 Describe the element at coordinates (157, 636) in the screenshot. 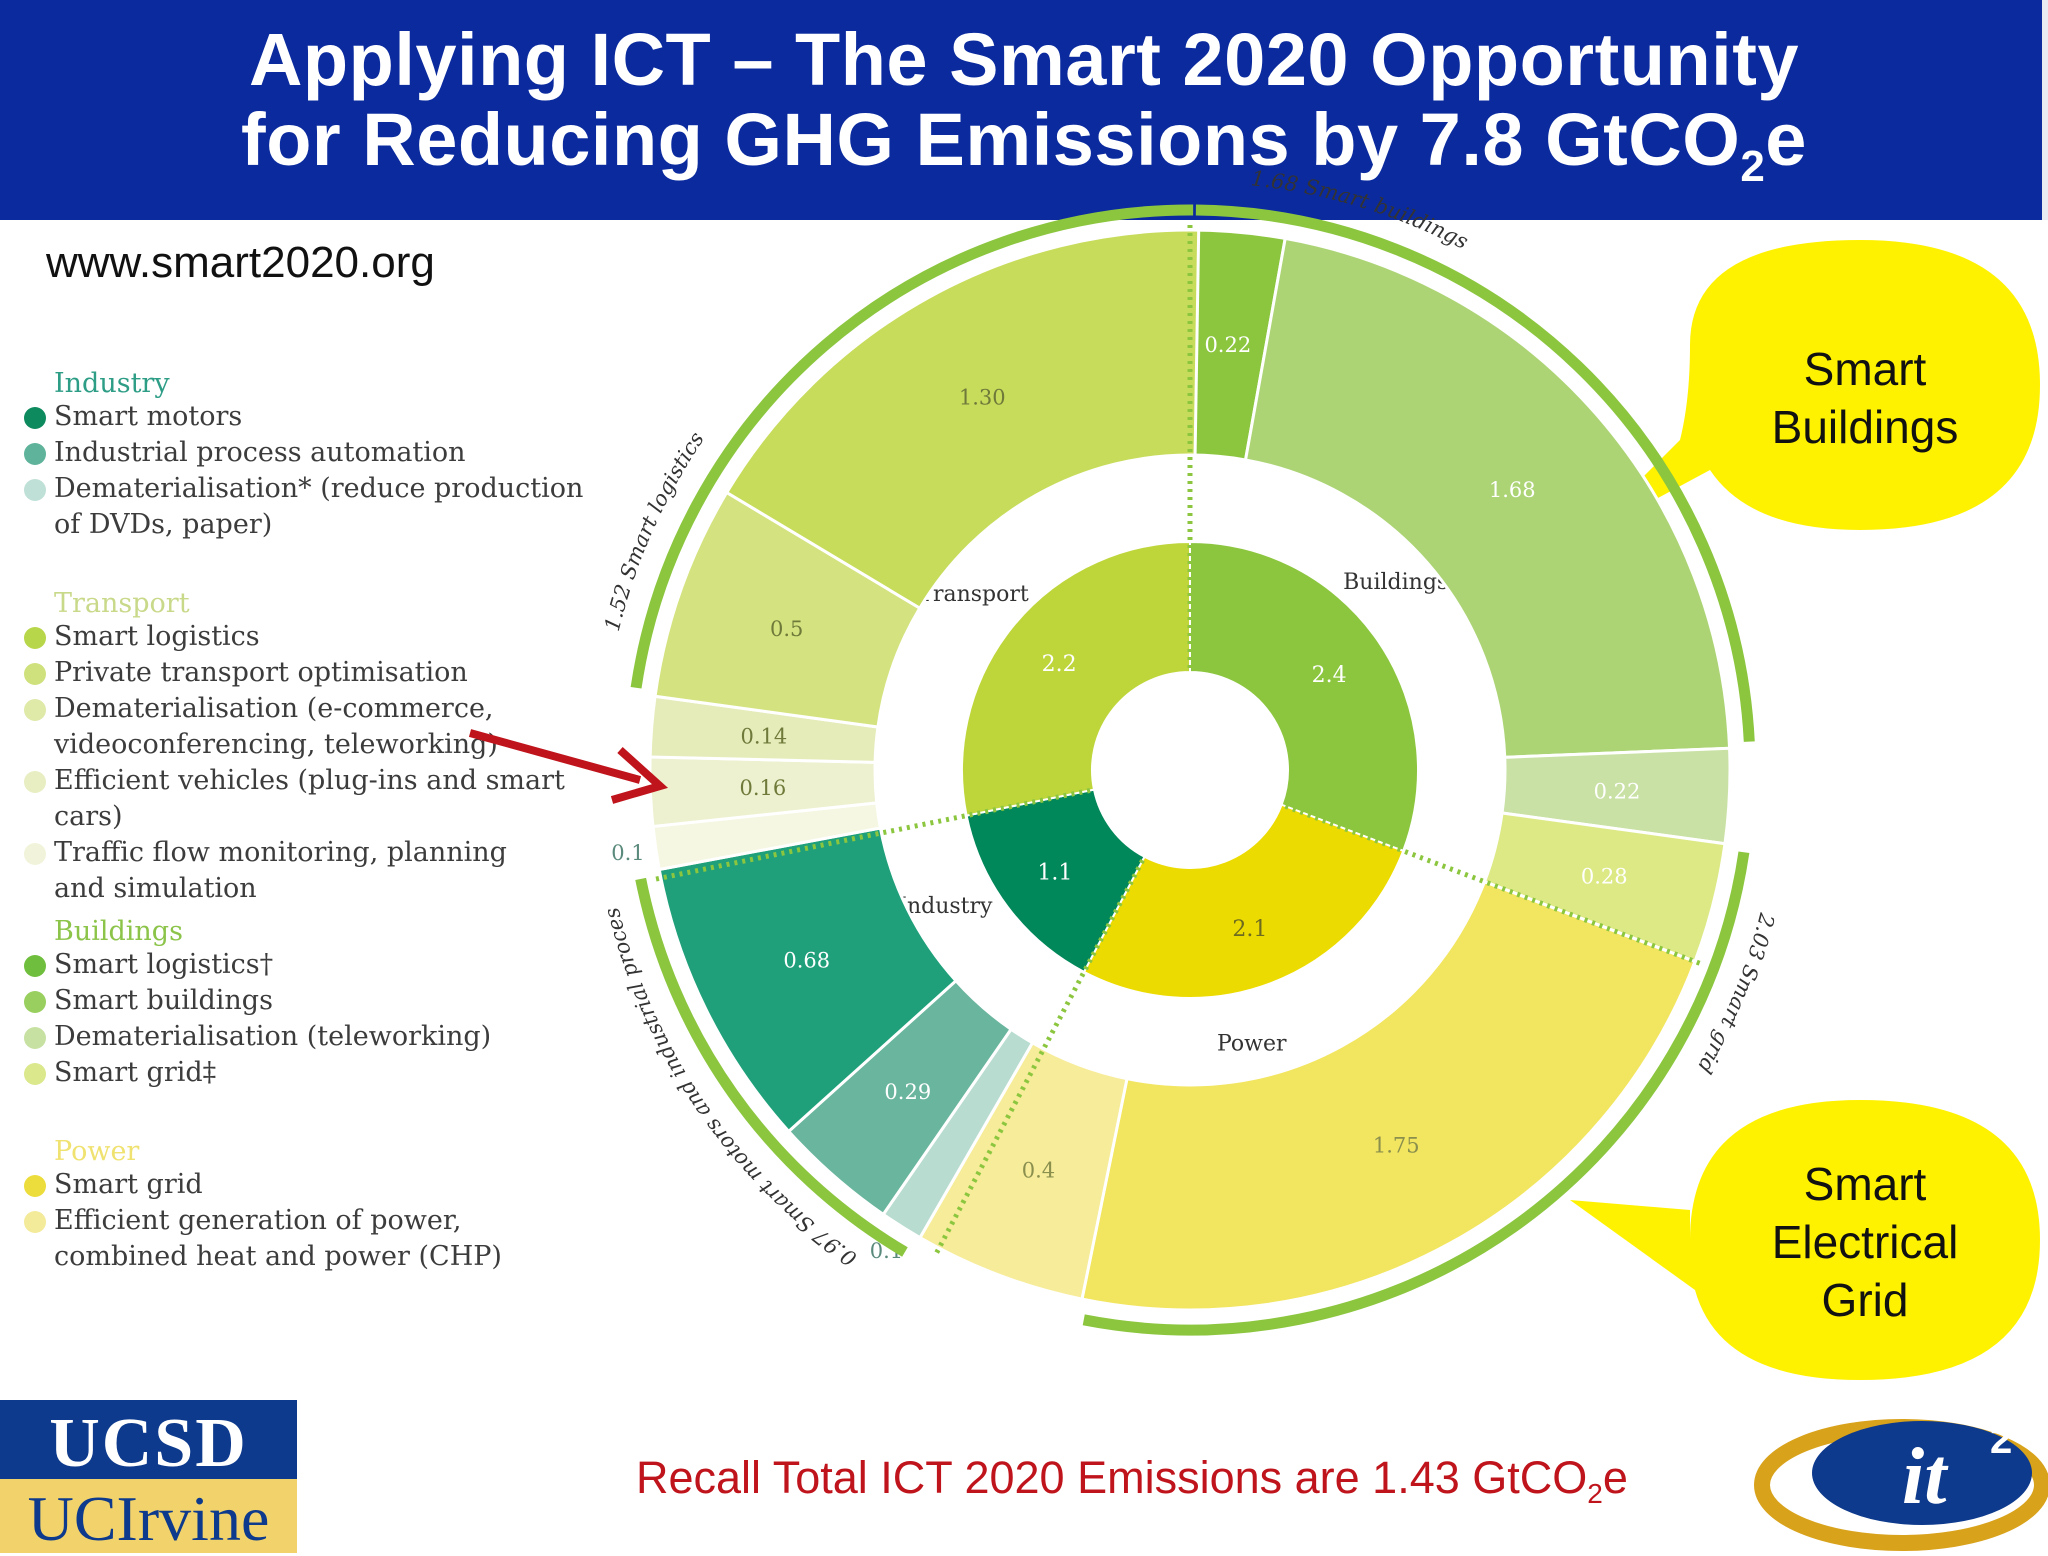

I see `legend-label: Smart logistics` at that location.